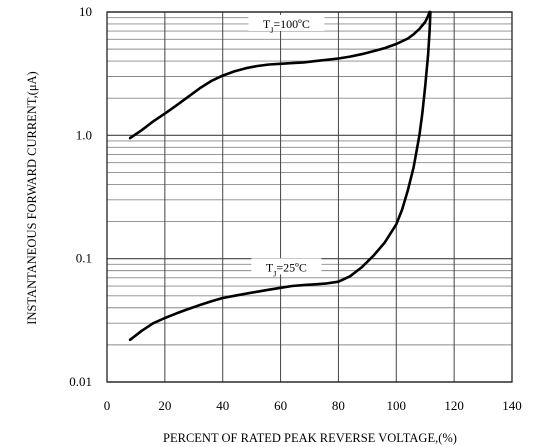  What do you see at coordinates (286, 269) in the screenshot?
I see `series-label-tj-25: TJ=25ºC` at bounding box center [286, 269].